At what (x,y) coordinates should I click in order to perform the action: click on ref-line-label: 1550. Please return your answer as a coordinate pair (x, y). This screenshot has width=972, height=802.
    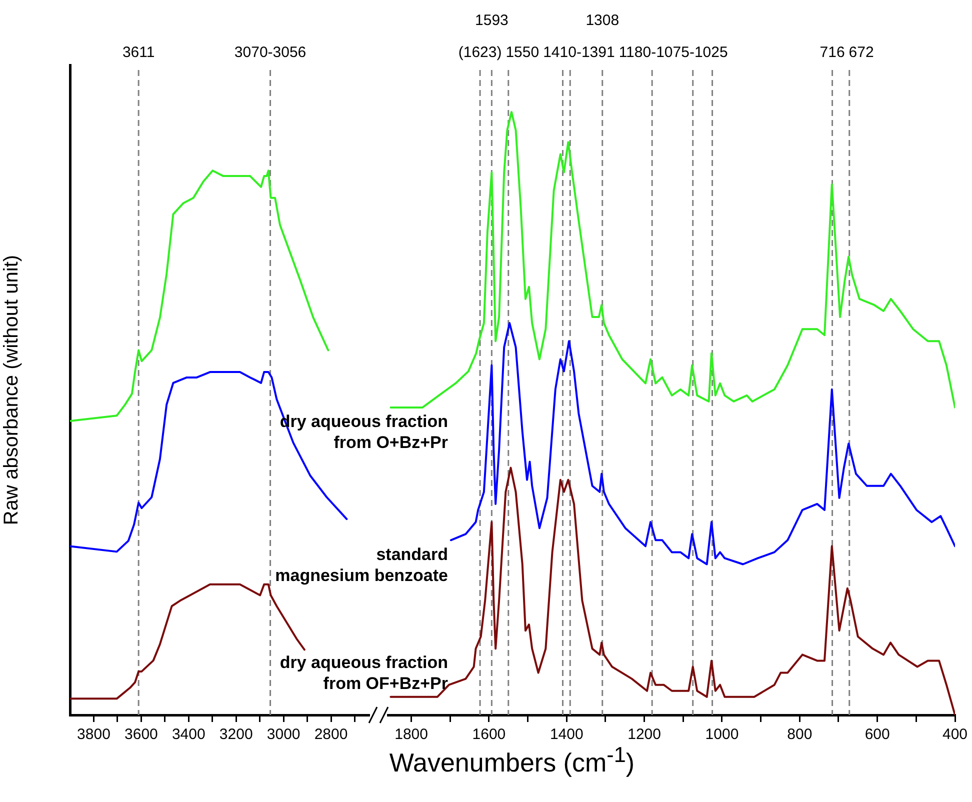
    Looking at the image, I should click on (523, 52).